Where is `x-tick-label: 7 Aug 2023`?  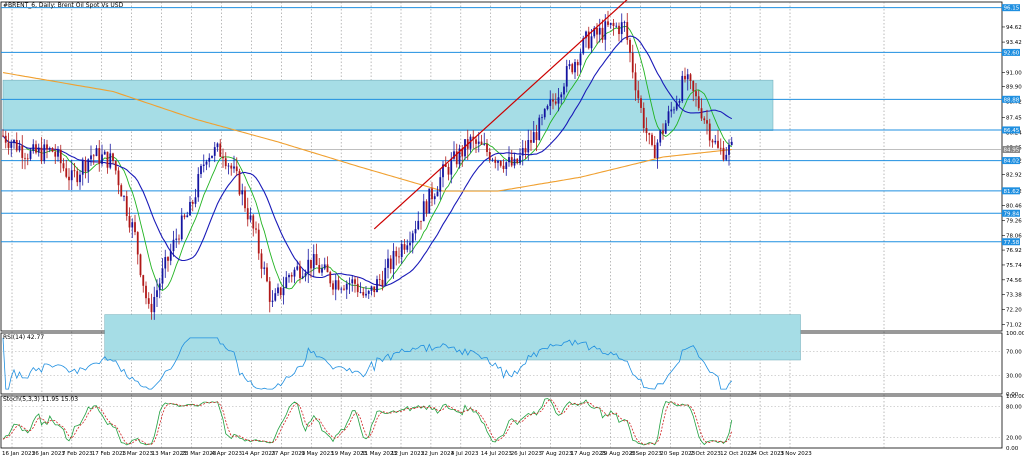
x-tick-label: 7 Aug 2023 is located at coordinates (557, 454).